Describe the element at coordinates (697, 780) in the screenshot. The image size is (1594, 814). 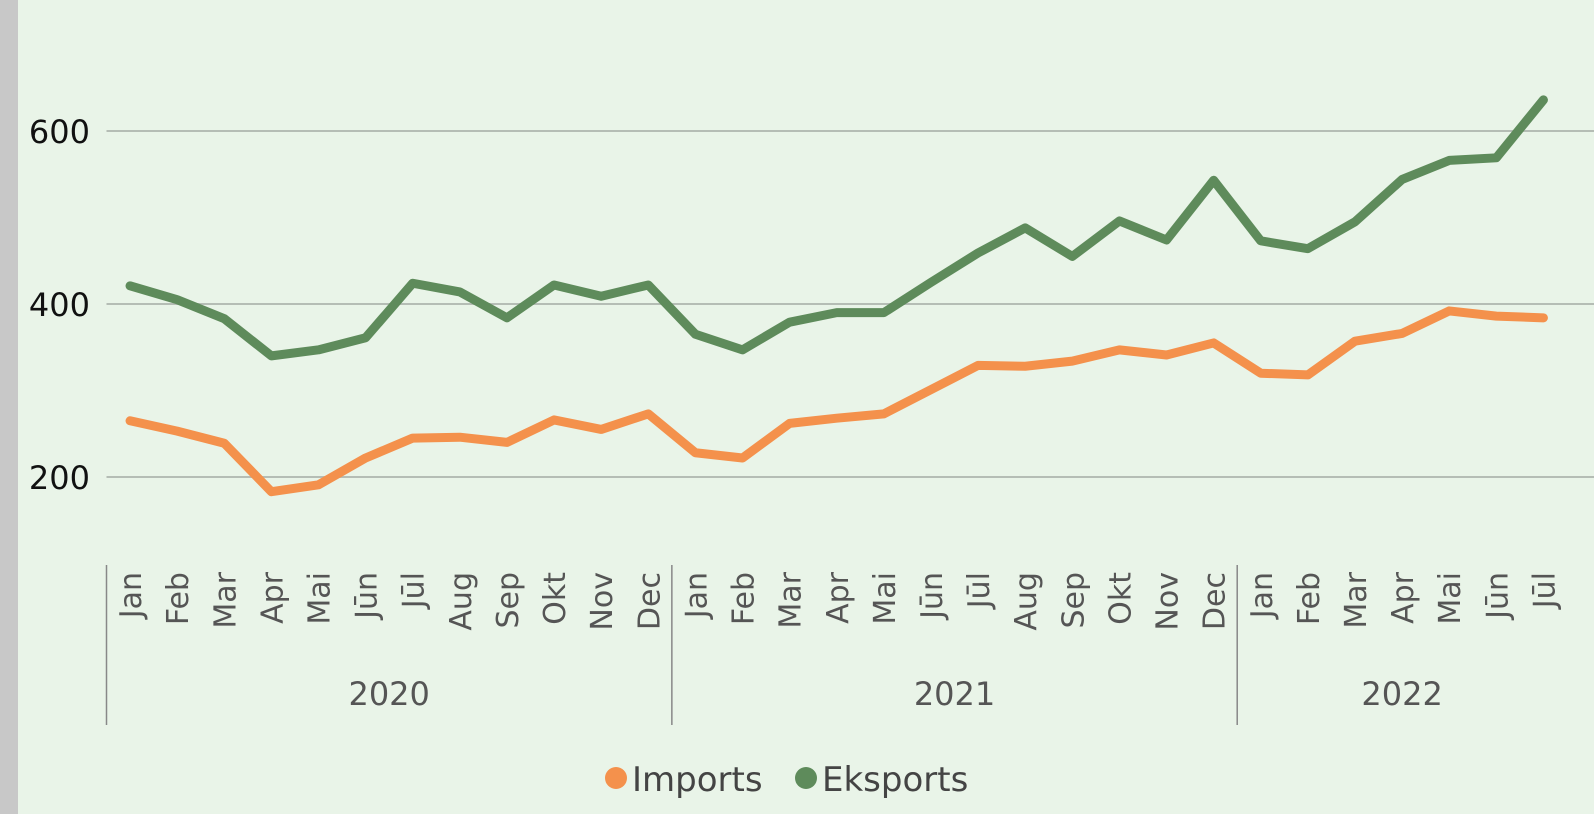
I see `legend-label: Imports` at that location.